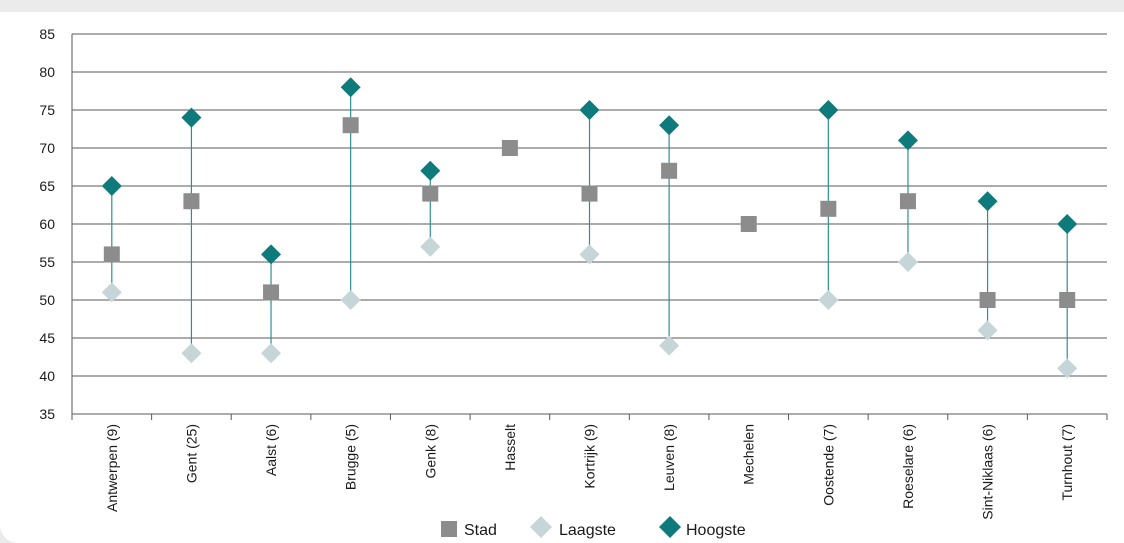 The height and width of the screenshot is (543, 1124). What do you see at coordinates (112, 468) in the screenshot?
I see `x-tick-label: Antwerpen (9)` at bounding box center [112, 468].